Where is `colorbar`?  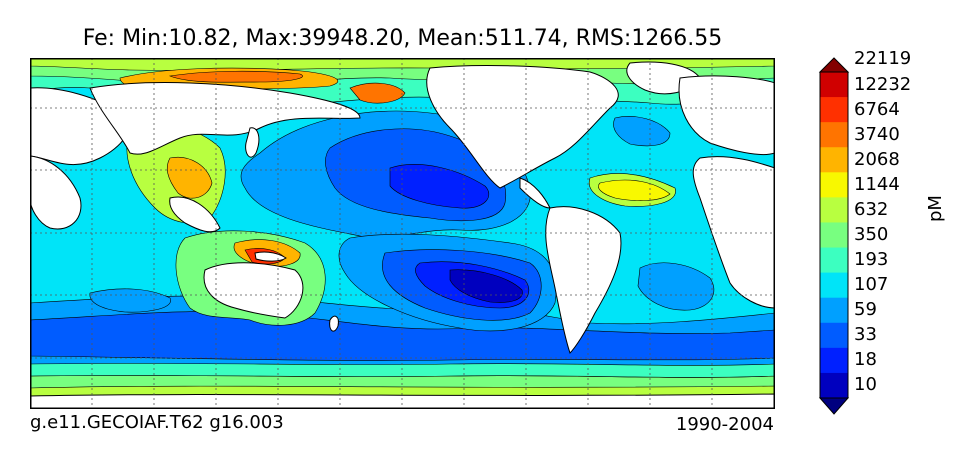 colorbar is located at coordinates (834, 236).